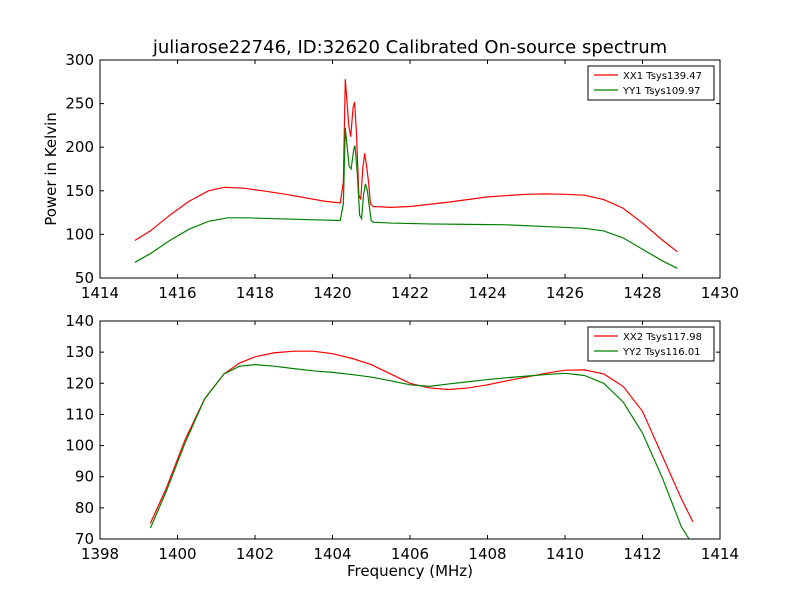 This screenshot has height=600, width=800. I want to click on top-x-tick-label: 1430, so click(720, 293).